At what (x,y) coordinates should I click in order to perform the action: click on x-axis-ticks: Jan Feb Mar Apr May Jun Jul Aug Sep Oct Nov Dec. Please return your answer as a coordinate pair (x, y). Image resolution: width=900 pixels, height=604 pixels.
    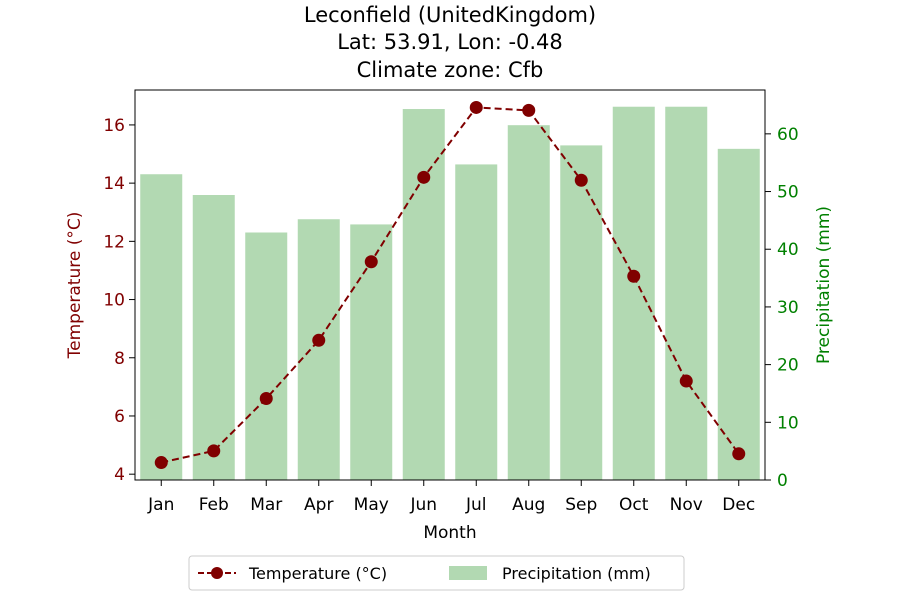
    Looking at the image, I should click on (451, 497).